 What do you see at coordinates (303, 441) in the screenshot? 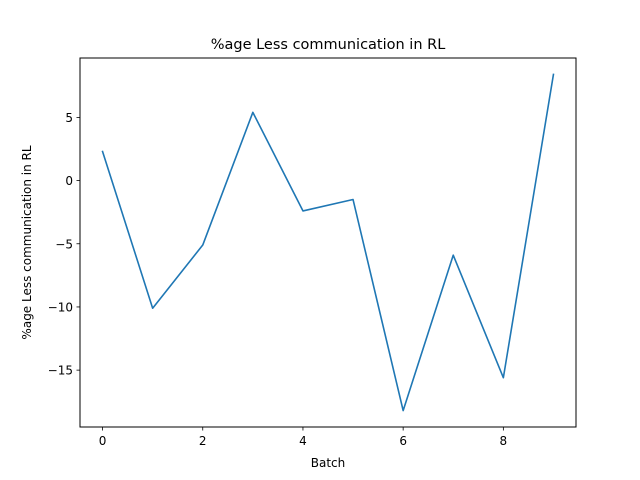
I see `x-tick-label: 4` at bounding box center [303, 441].